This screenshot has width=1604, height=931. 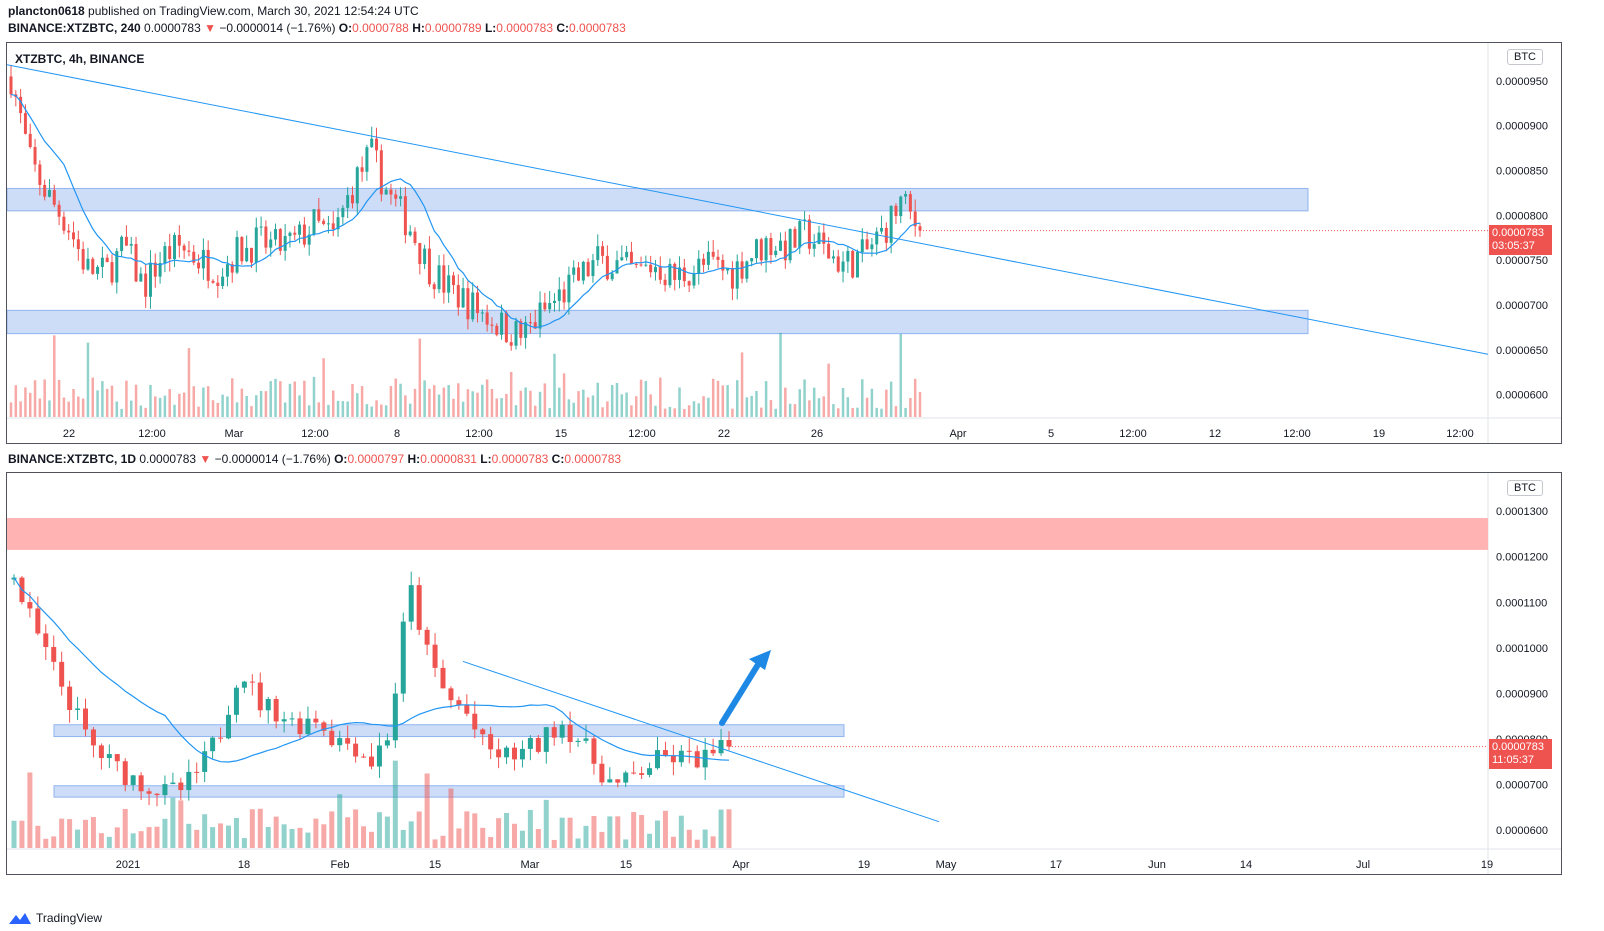 I want to click on close-label: C:, so click(x=563, y=28).